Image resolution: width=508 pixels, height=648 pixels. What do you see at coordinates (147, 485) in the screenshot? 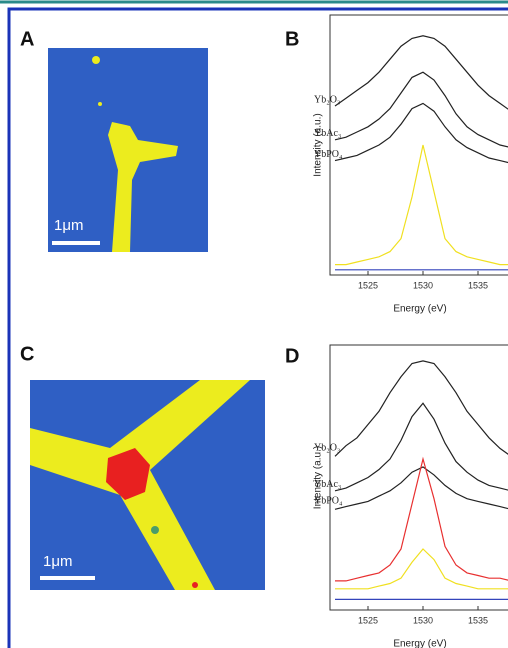
I see `map-c: 1μm` at bounding box center [147, 485].